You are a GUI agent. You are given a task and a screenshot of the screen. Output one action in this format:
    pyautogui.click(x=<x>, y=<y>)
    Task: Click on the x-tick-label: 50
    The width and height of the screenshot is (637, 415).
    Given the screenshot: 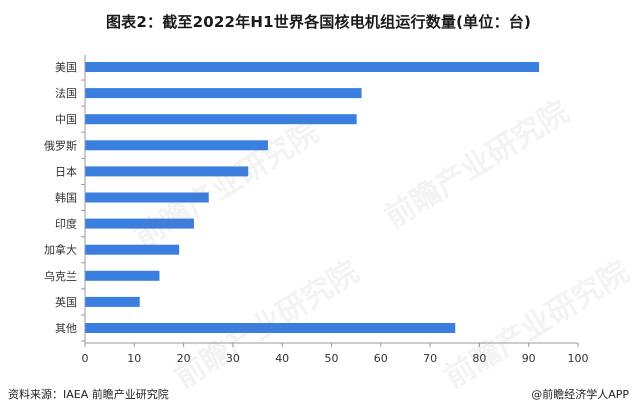 What is the action you would take?
    pyautogui.click(x=332, y=358)
    